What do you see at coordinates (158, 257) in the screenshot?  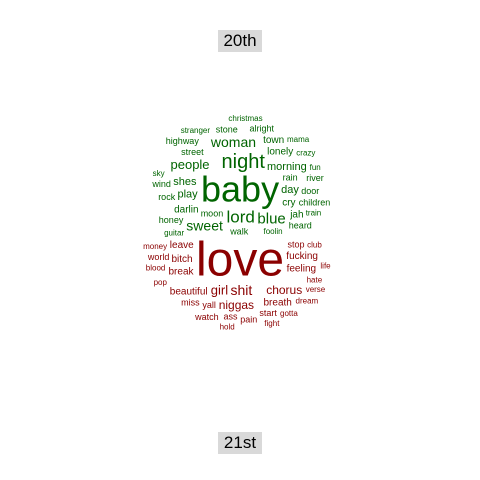 I see `word: world` at bounding box center [158, 257].